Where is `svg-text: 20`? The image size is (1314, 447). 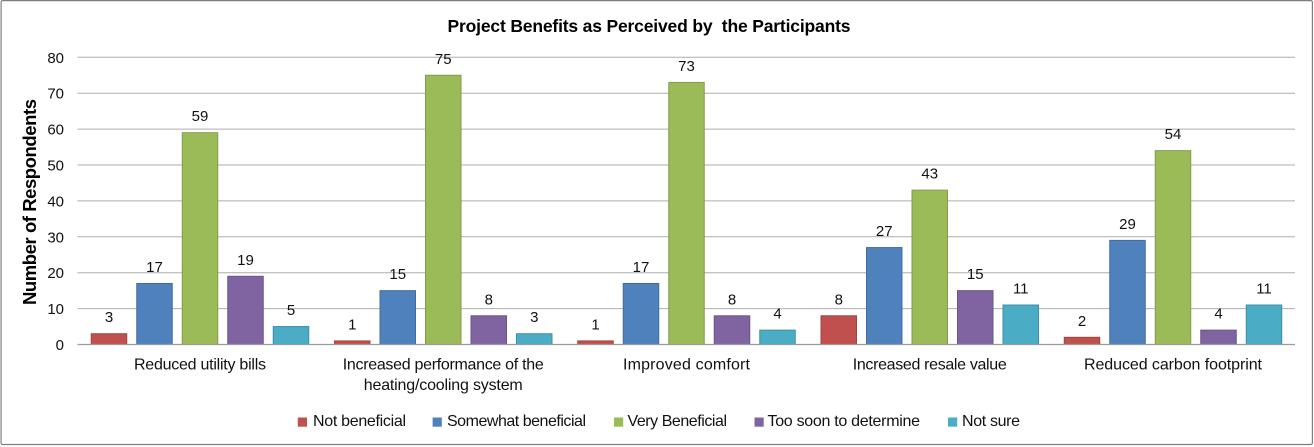 svg-text: 20 is located at coordinates (55, 273).